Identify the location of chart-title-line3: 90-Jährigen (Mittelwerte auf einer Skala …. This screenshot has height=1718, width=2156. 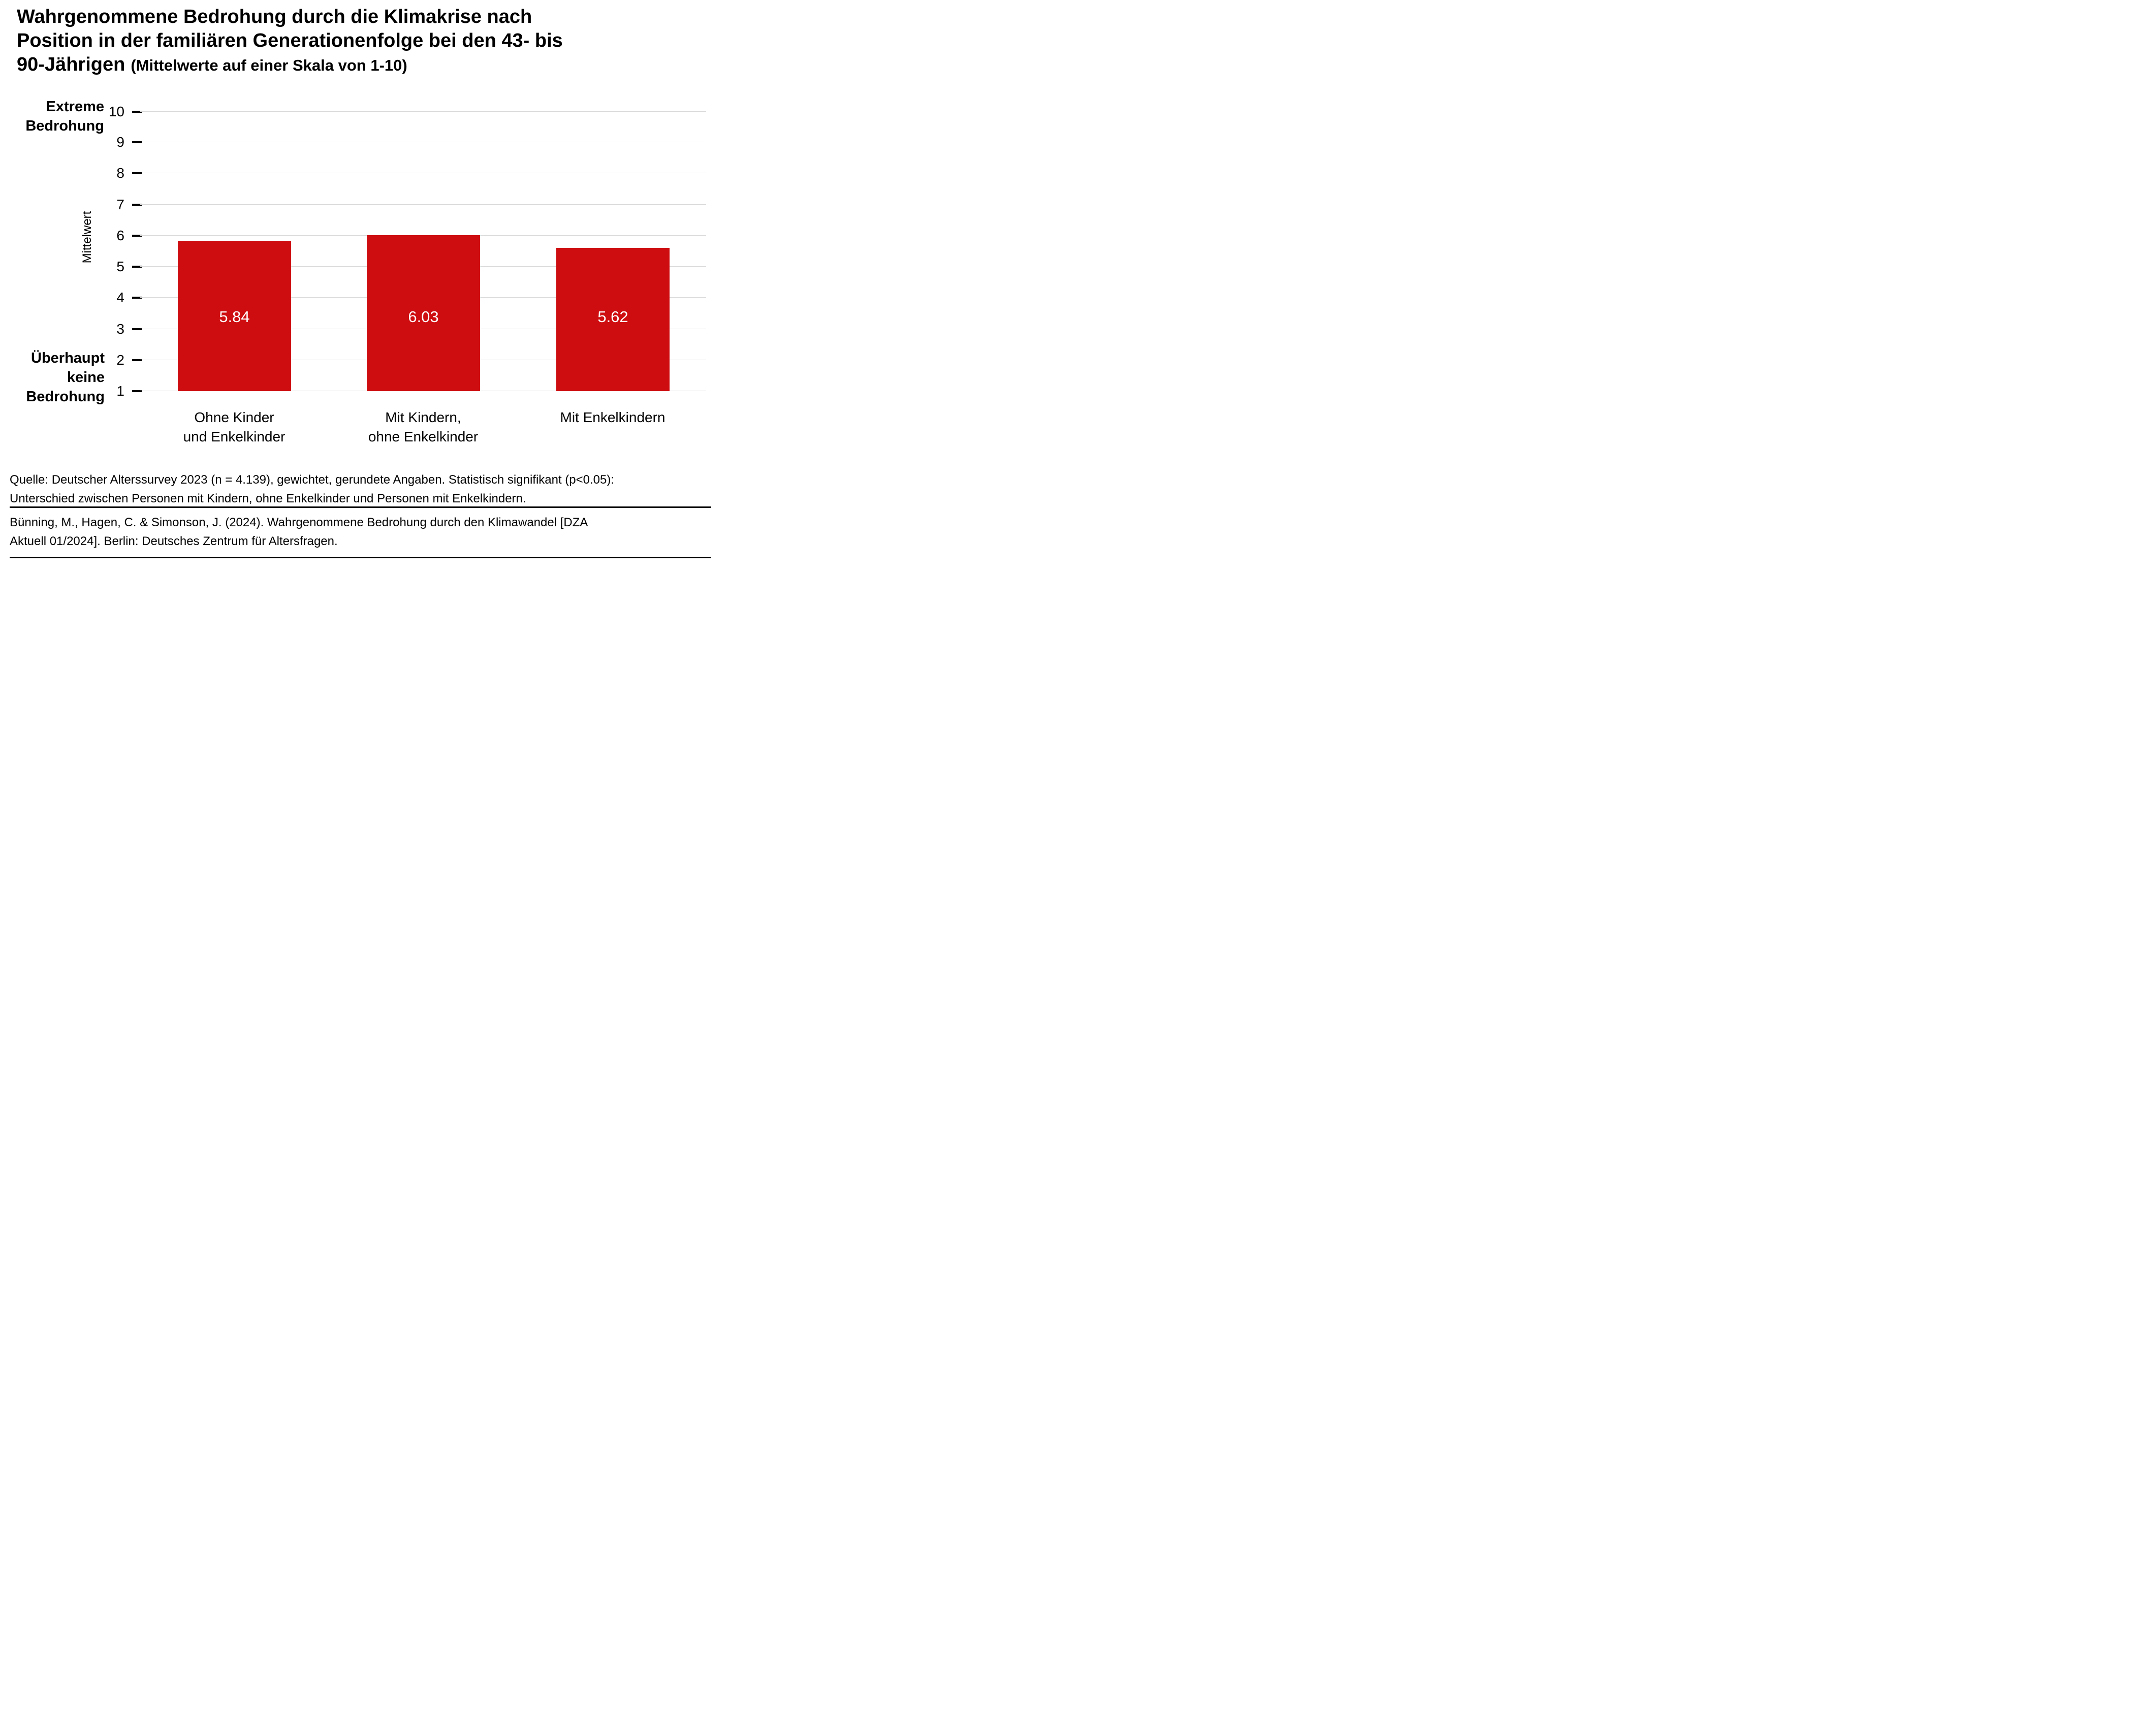
(357, 65).